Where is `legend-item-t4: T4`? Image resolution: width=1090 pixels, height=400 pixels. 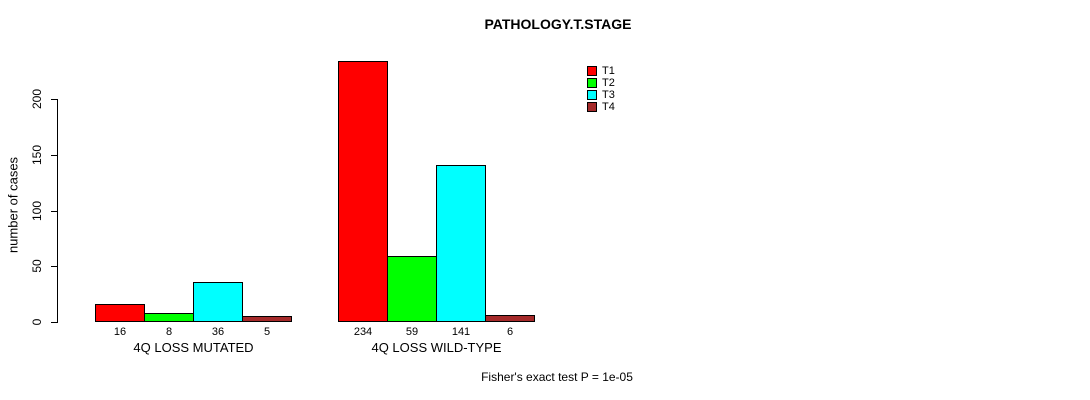 legend-item-t4: T4 is located at coordinates (601, 107).